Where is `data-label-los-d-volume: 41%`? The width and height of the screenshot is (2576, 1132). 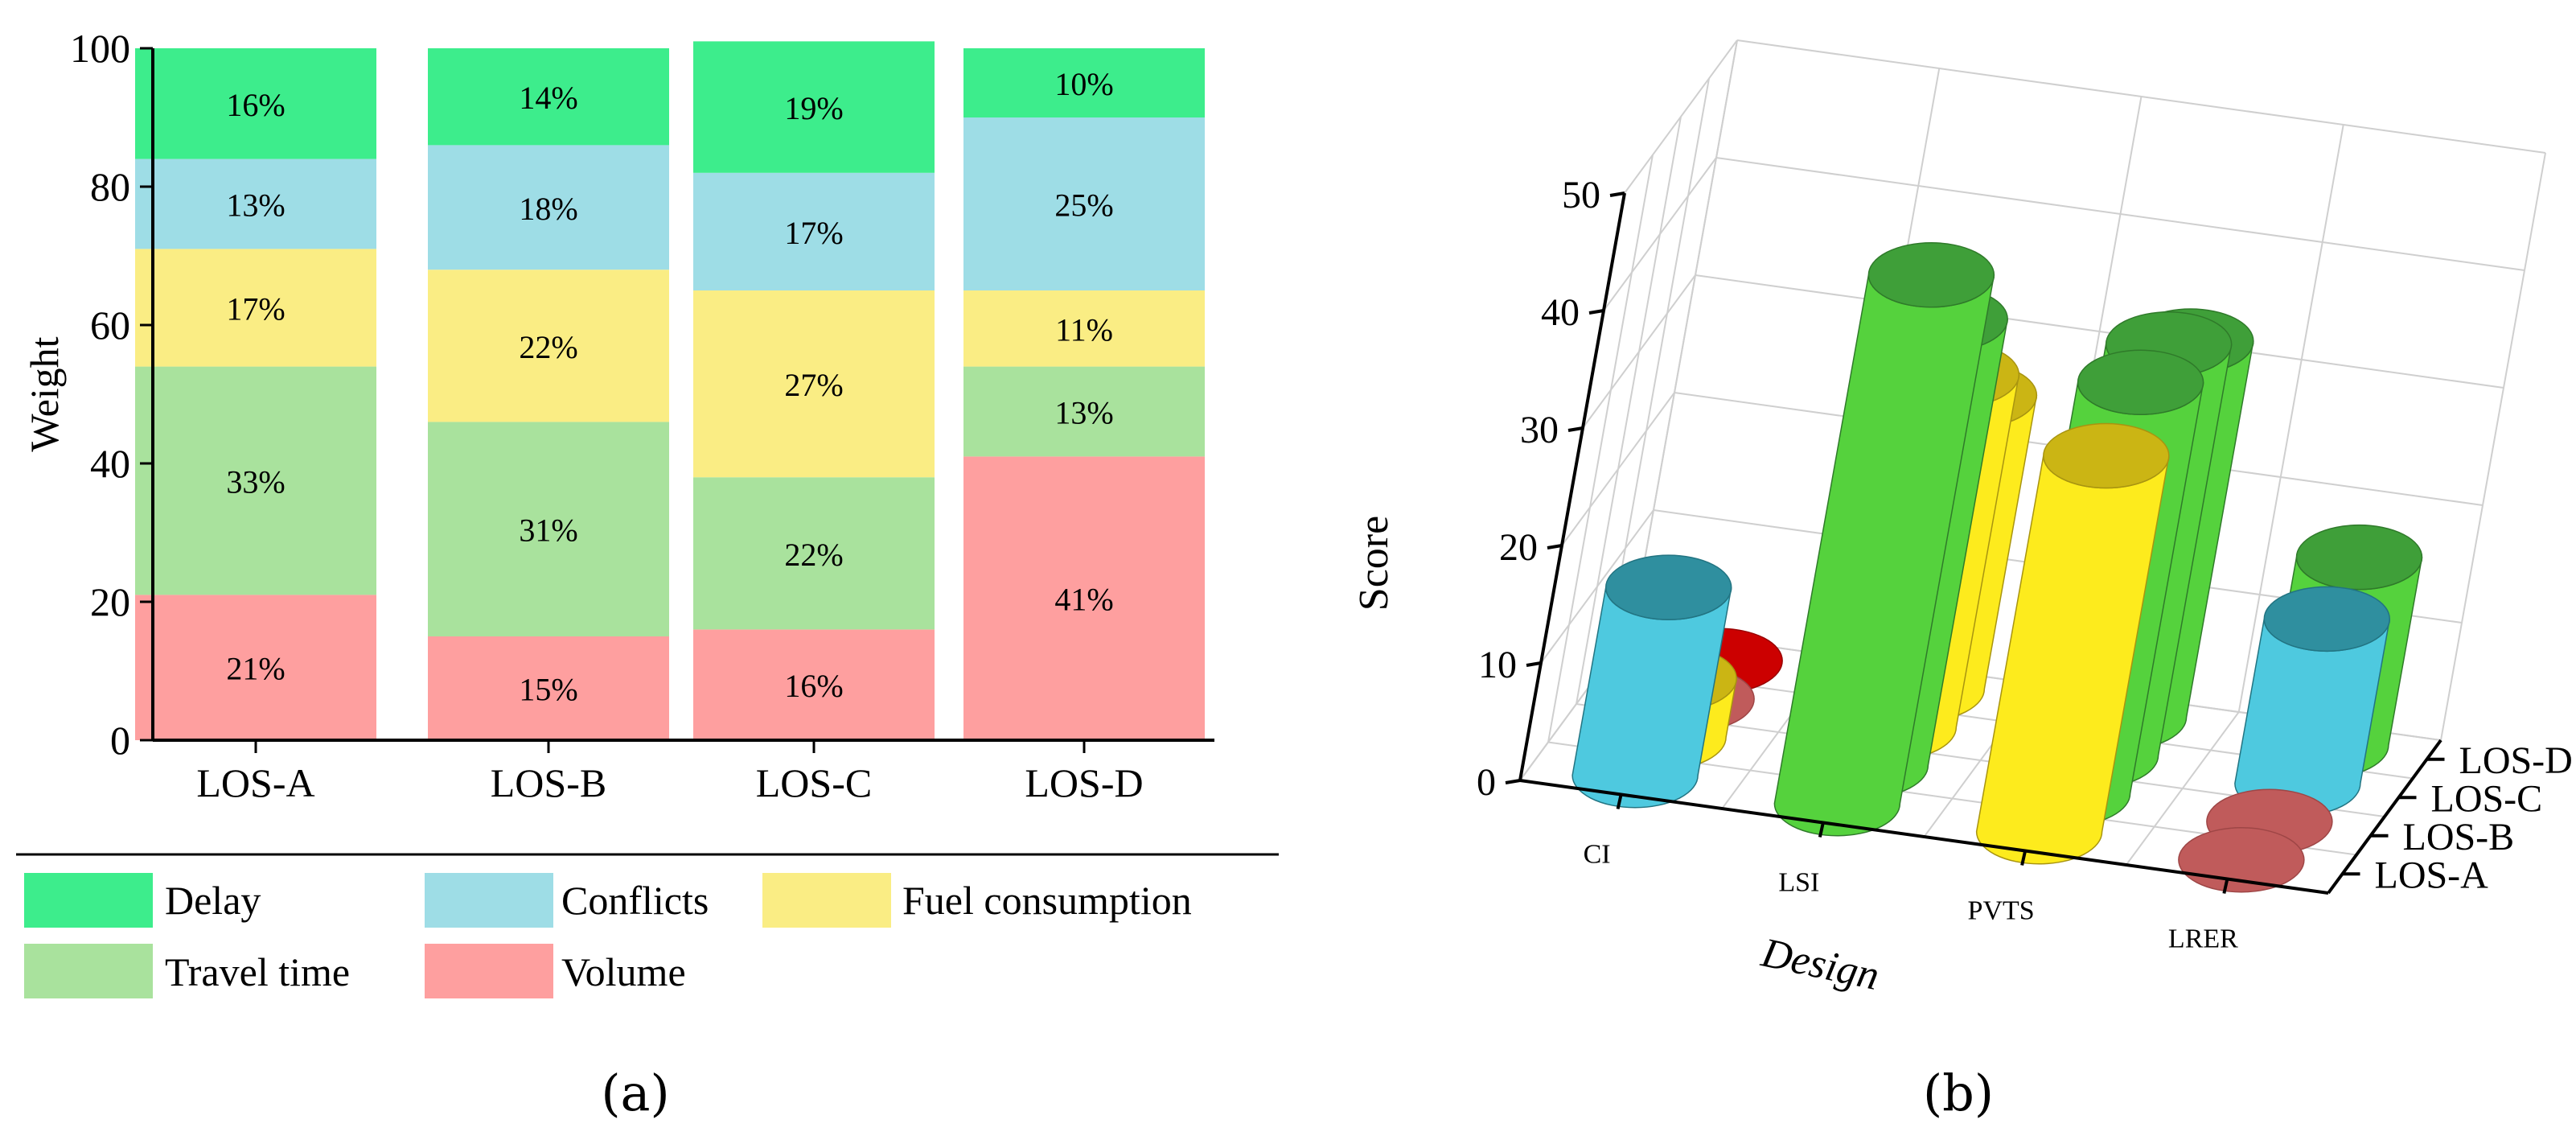 data-label-los-d-volume: 41% is located at coordinates (1083, 600).